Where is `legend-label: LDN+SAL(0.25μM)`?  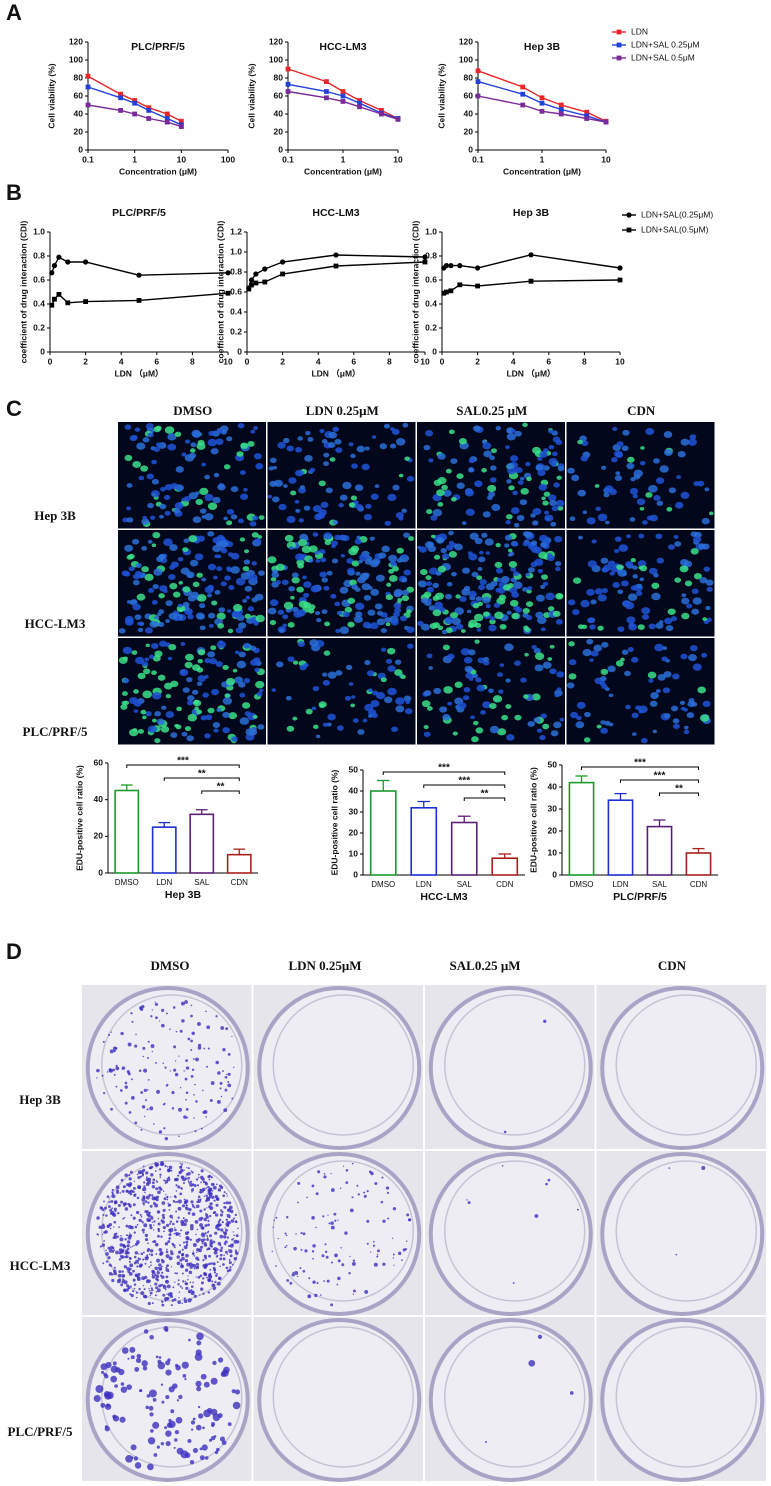
legend-label: LDN+SAL(0.25μM) is located at coordinates (677, 214).